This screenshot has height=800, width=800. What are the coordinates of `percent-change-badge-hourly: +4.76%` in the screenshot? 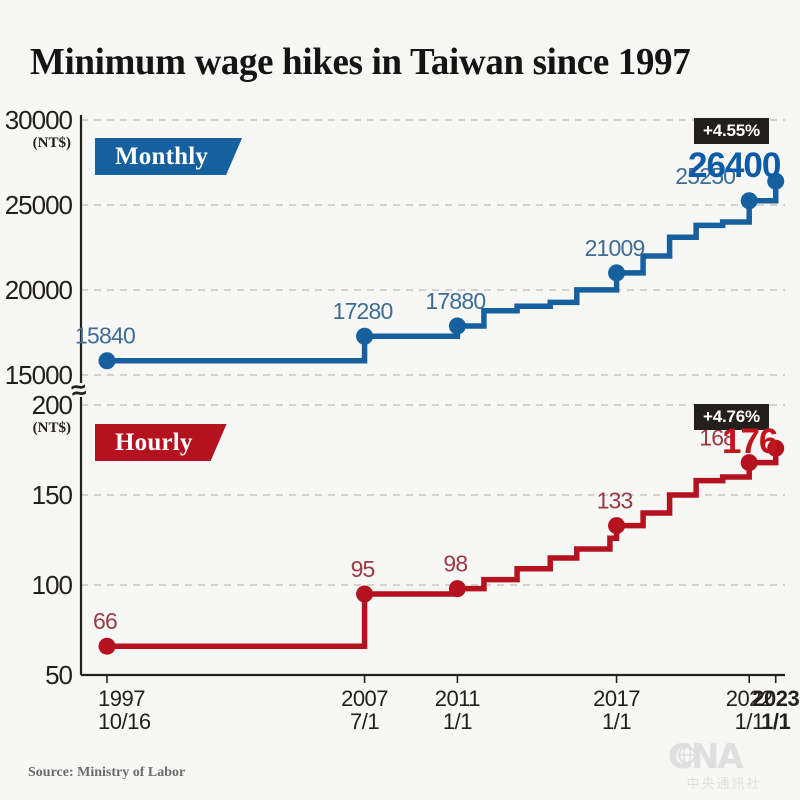 It's located at (731, 417).